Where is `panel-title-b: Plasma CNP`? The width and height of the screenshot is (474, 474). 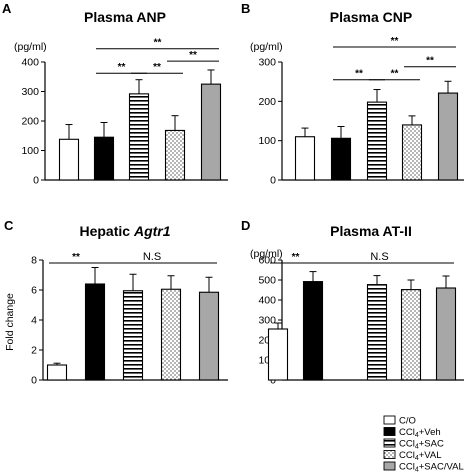 panel-title-b: Plasma CNP is located at coordinates (371, 17).